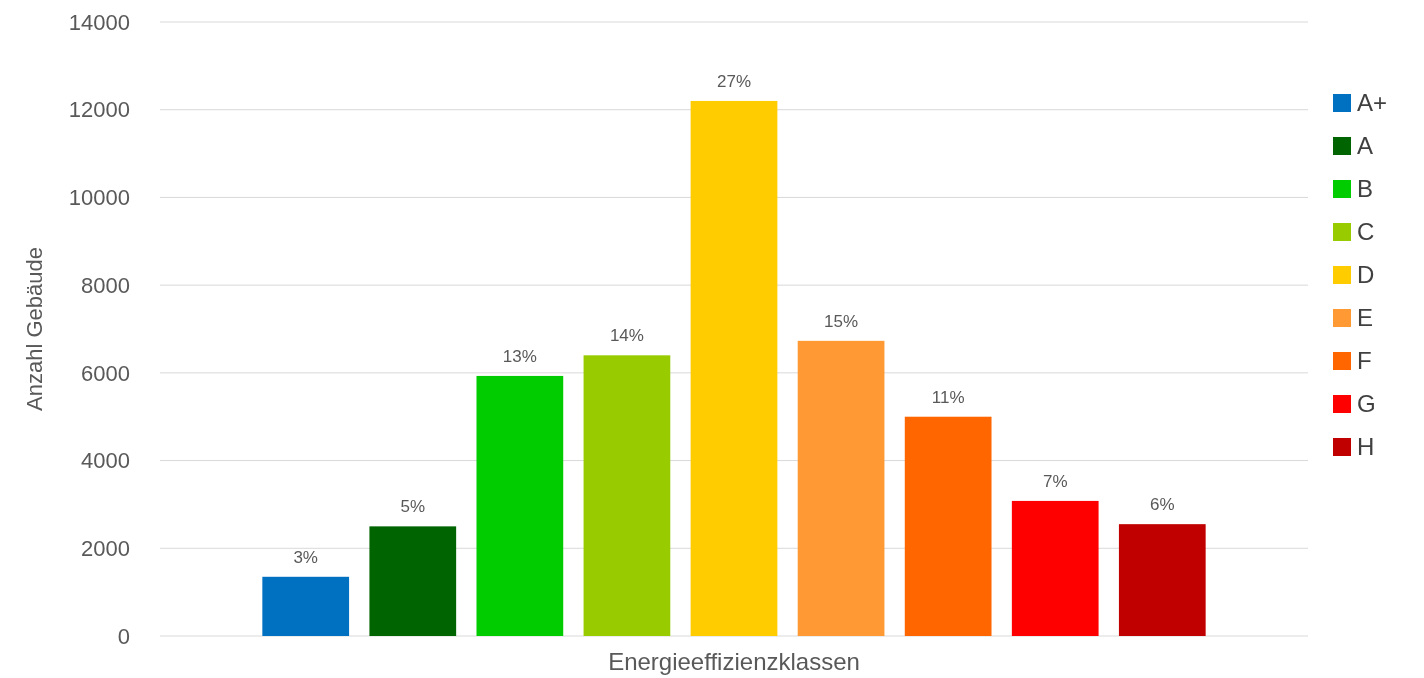 The image size is (1424, 678). Describe the element at coordinates (1055, 481) in the screenshot. I see `annotation: 7%` at that location.